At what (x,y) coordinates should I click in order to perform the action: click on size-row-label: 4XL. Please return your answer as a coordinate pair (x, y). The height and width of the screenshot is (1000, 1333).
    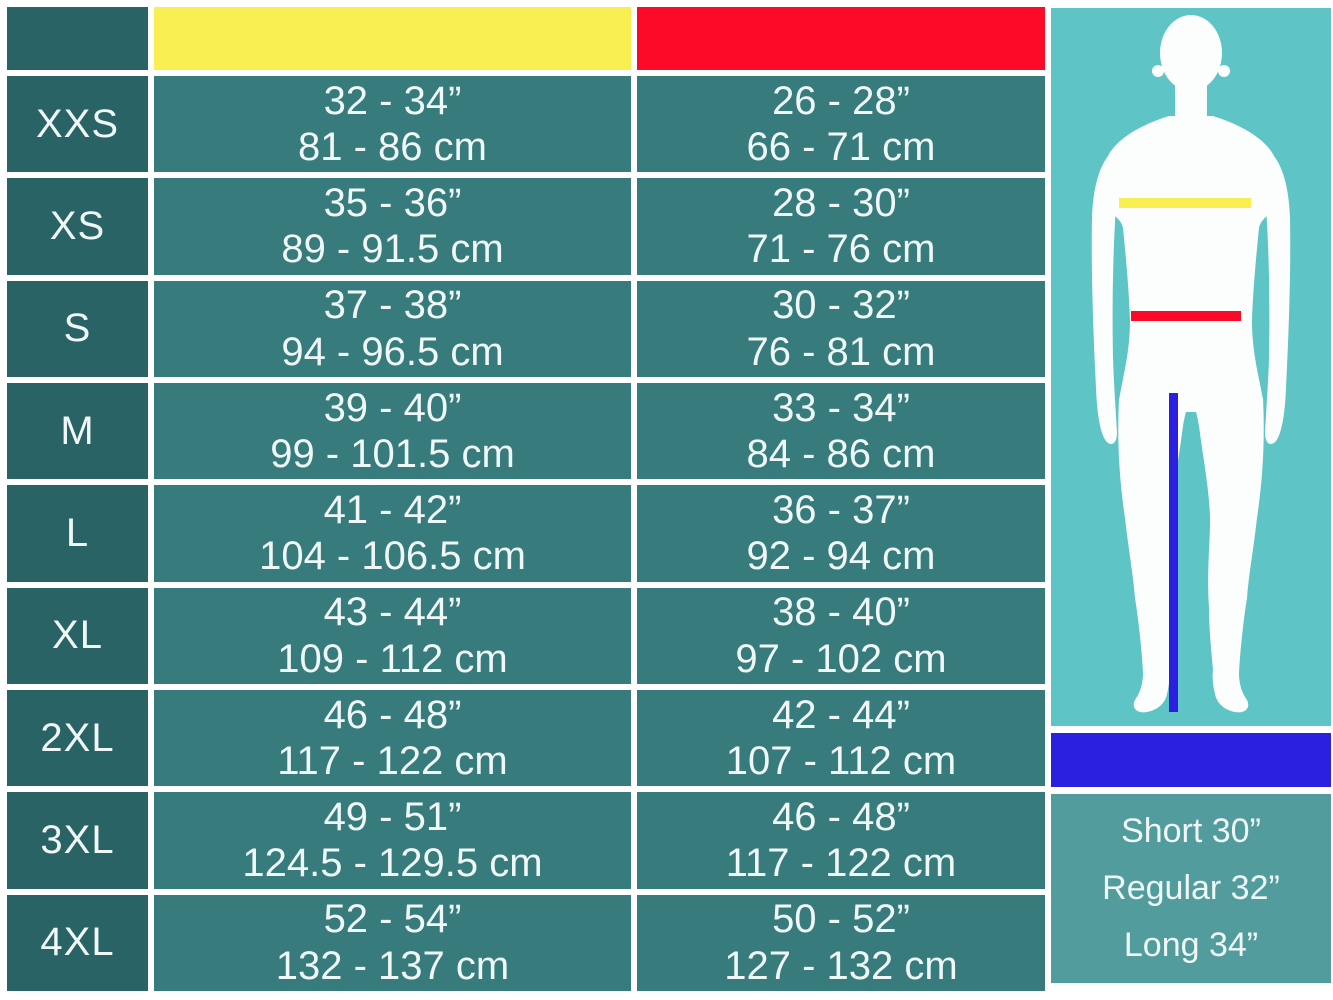
    Looking at the image, I should click on (77, 942).